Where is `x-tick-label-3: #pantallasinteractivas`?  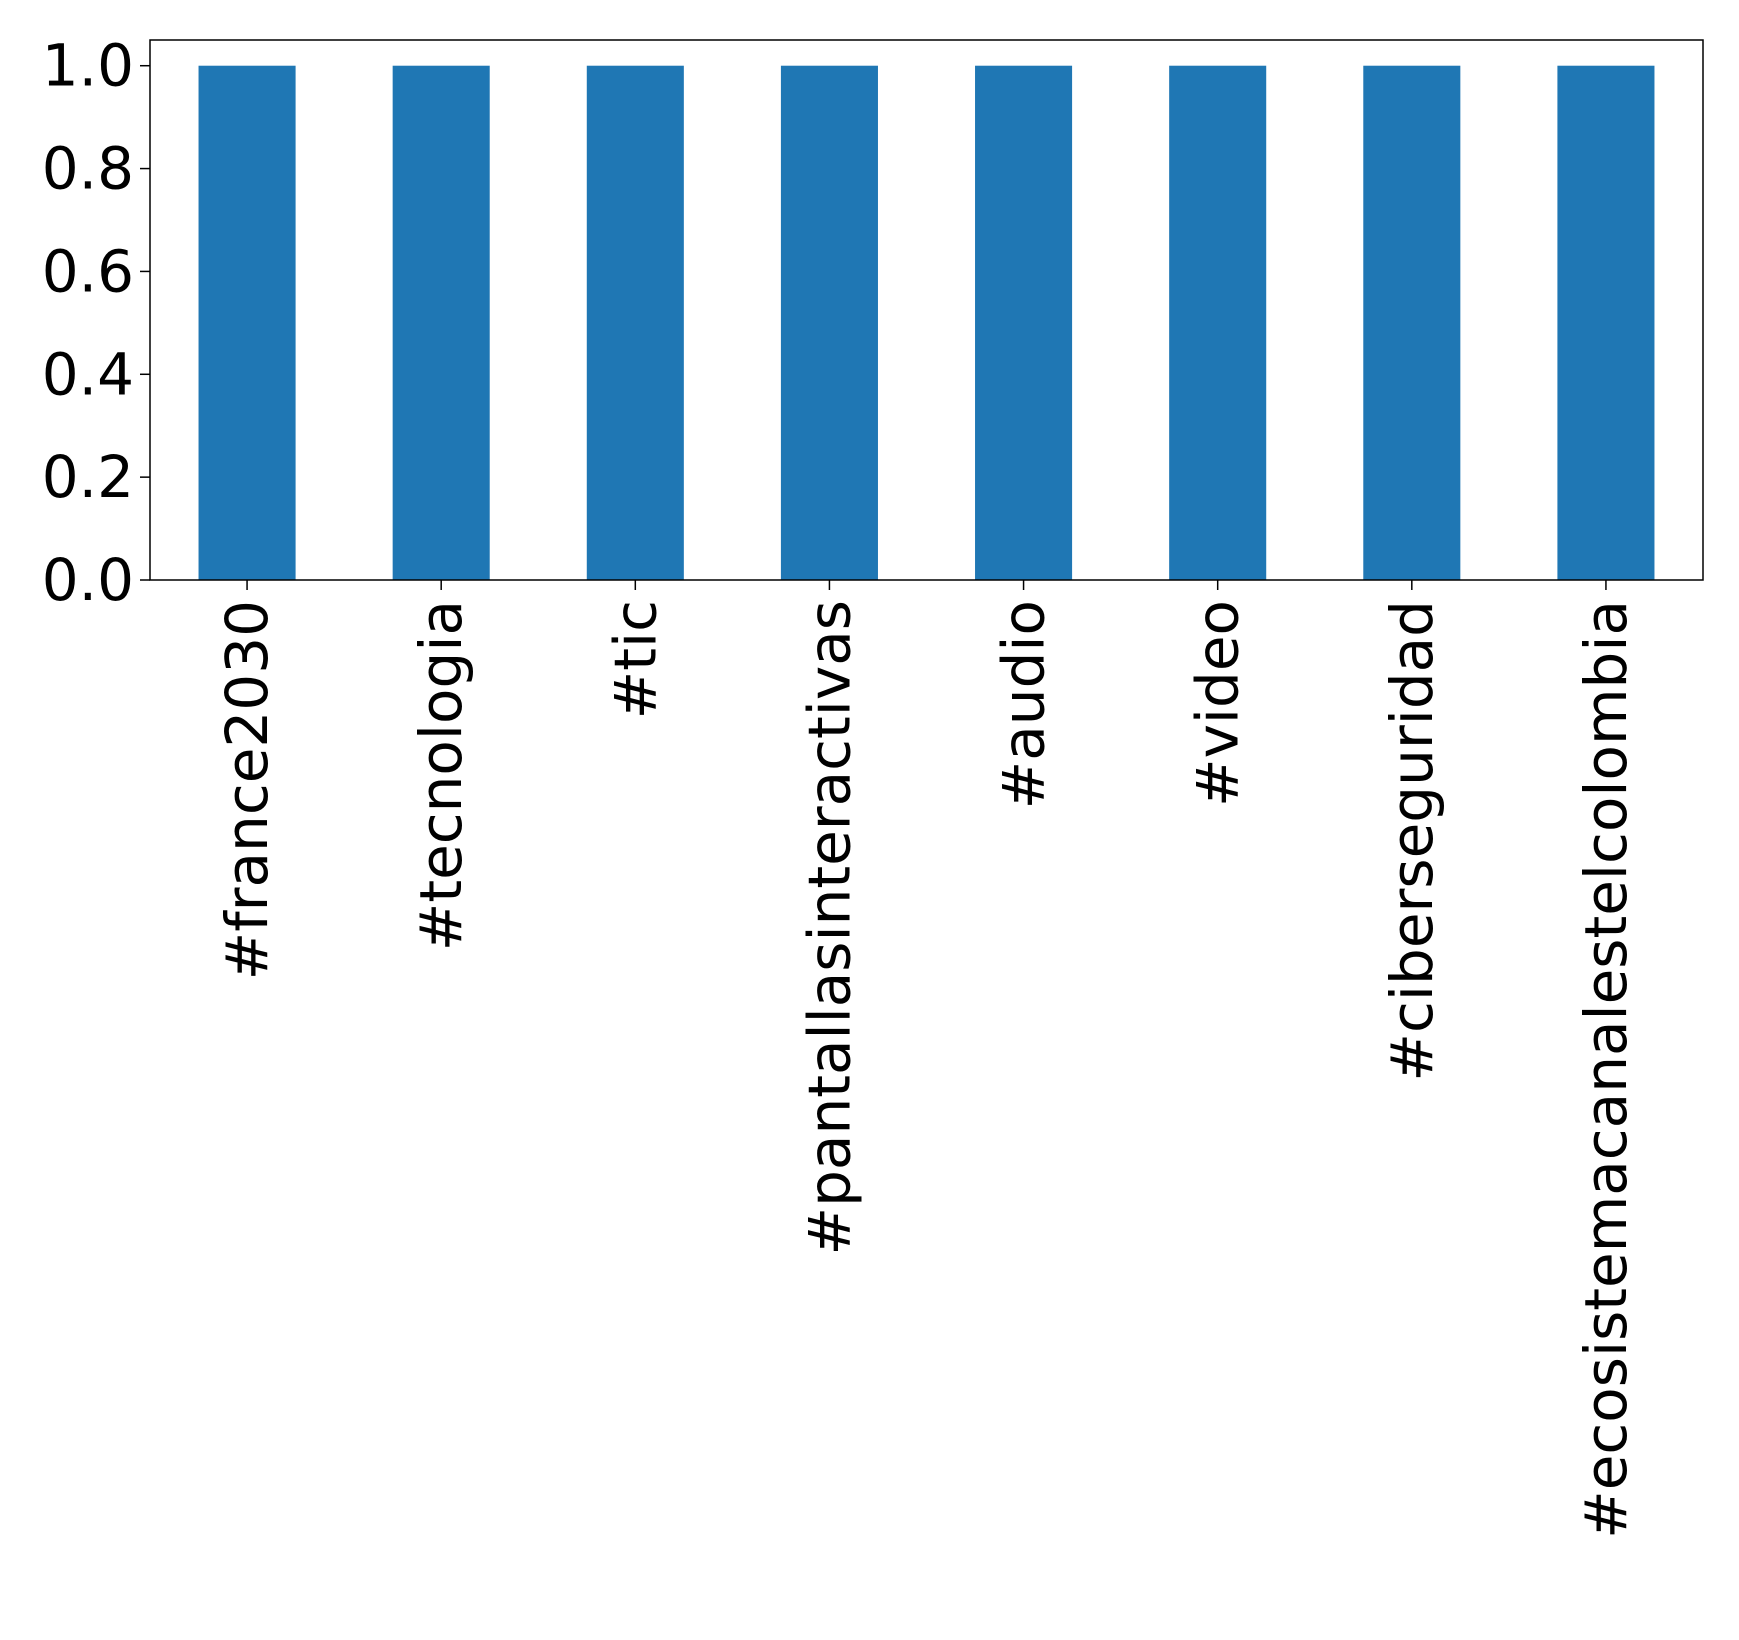 x-tick-label-3: #pantallasinteractivas is located at coordinates (829, 928).